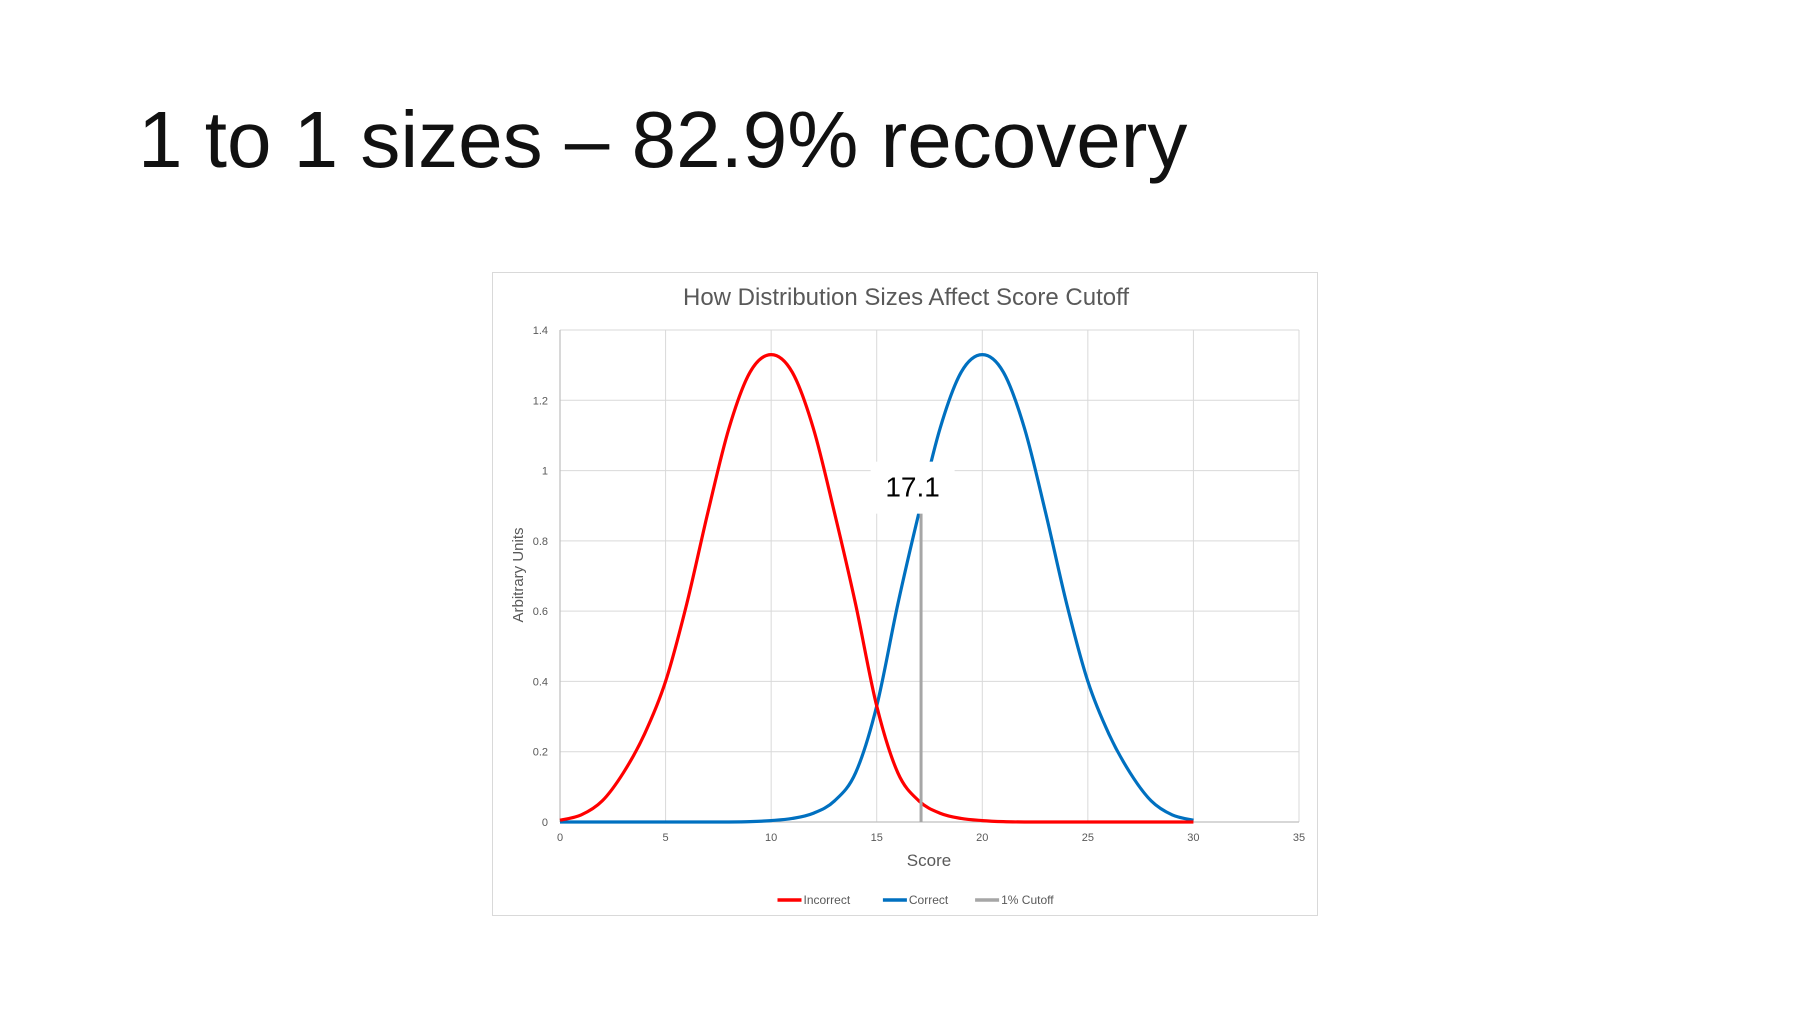 The image size is (1800, 1013). Describe the element at coordinates (877, 838) in the screenshot. I see `x-tick-label: 15` at that location.